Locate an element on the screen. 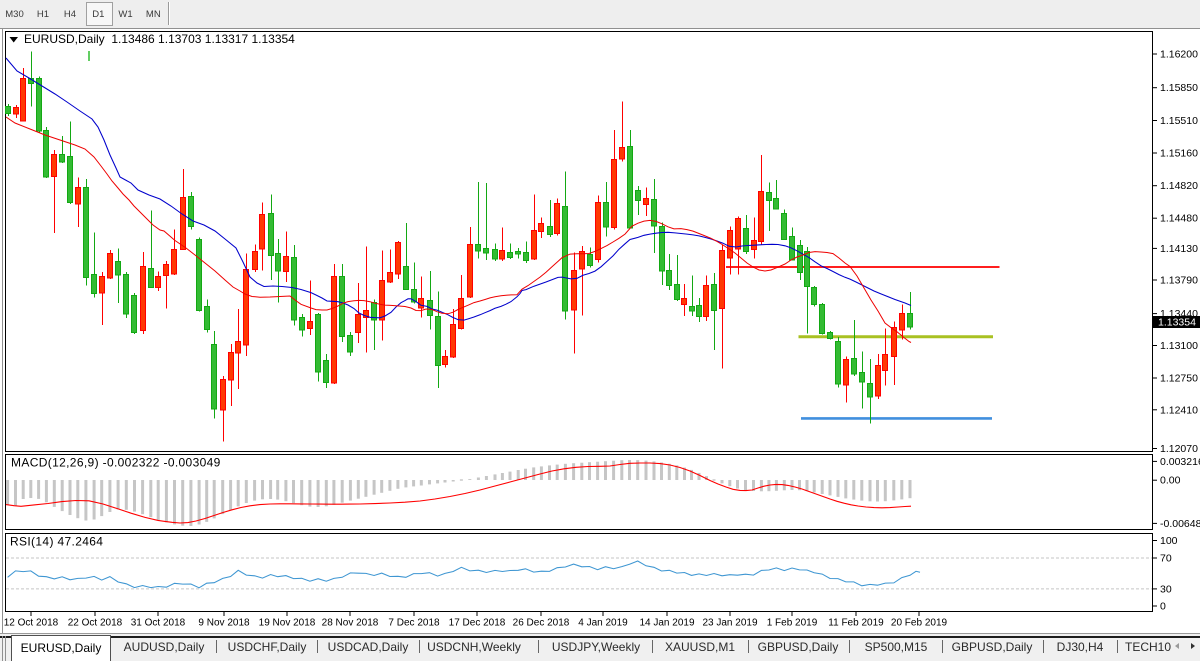 This screenshot has width=1200, height=661. svg-text: -0.006485 is located at coordinates (1180, 524).